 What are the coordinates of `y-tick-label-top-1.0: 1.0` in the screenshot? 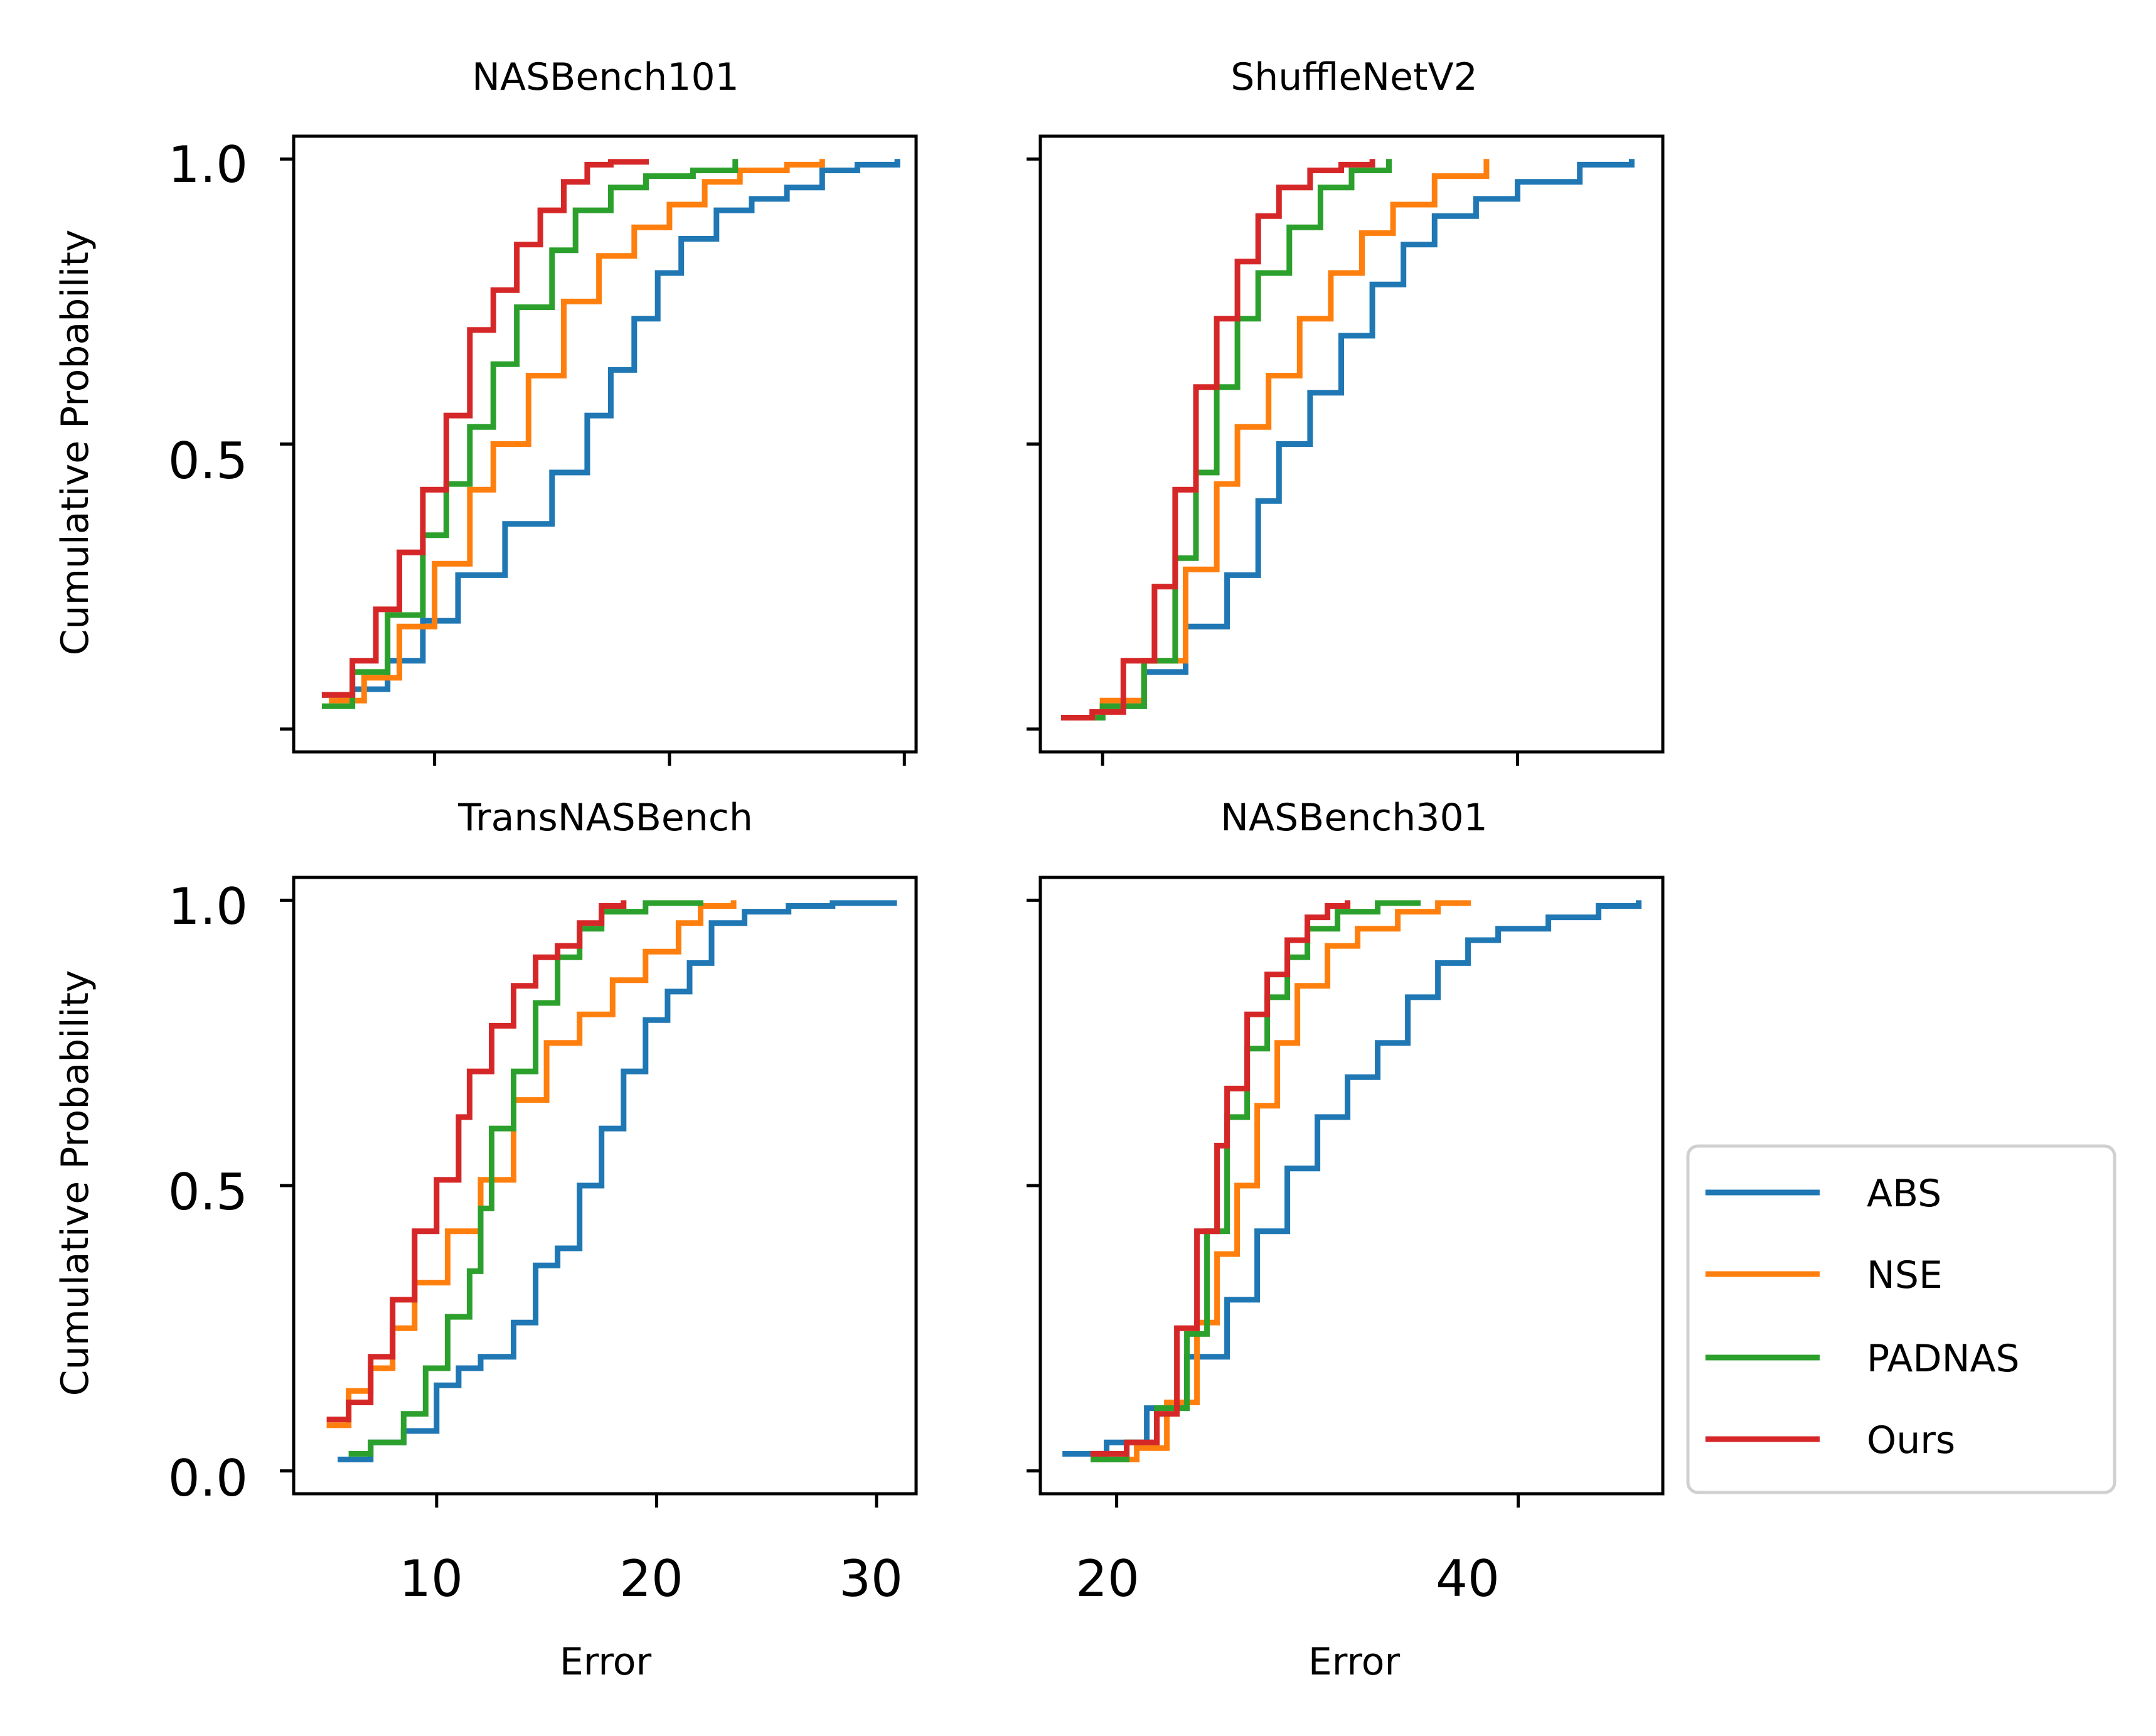 It's located at (208, 165).